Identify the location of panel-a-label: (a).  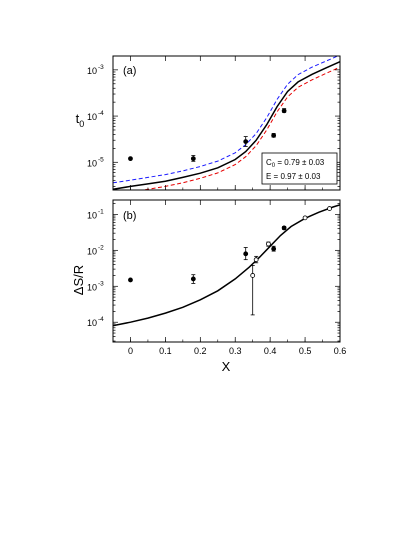
(129, 71).